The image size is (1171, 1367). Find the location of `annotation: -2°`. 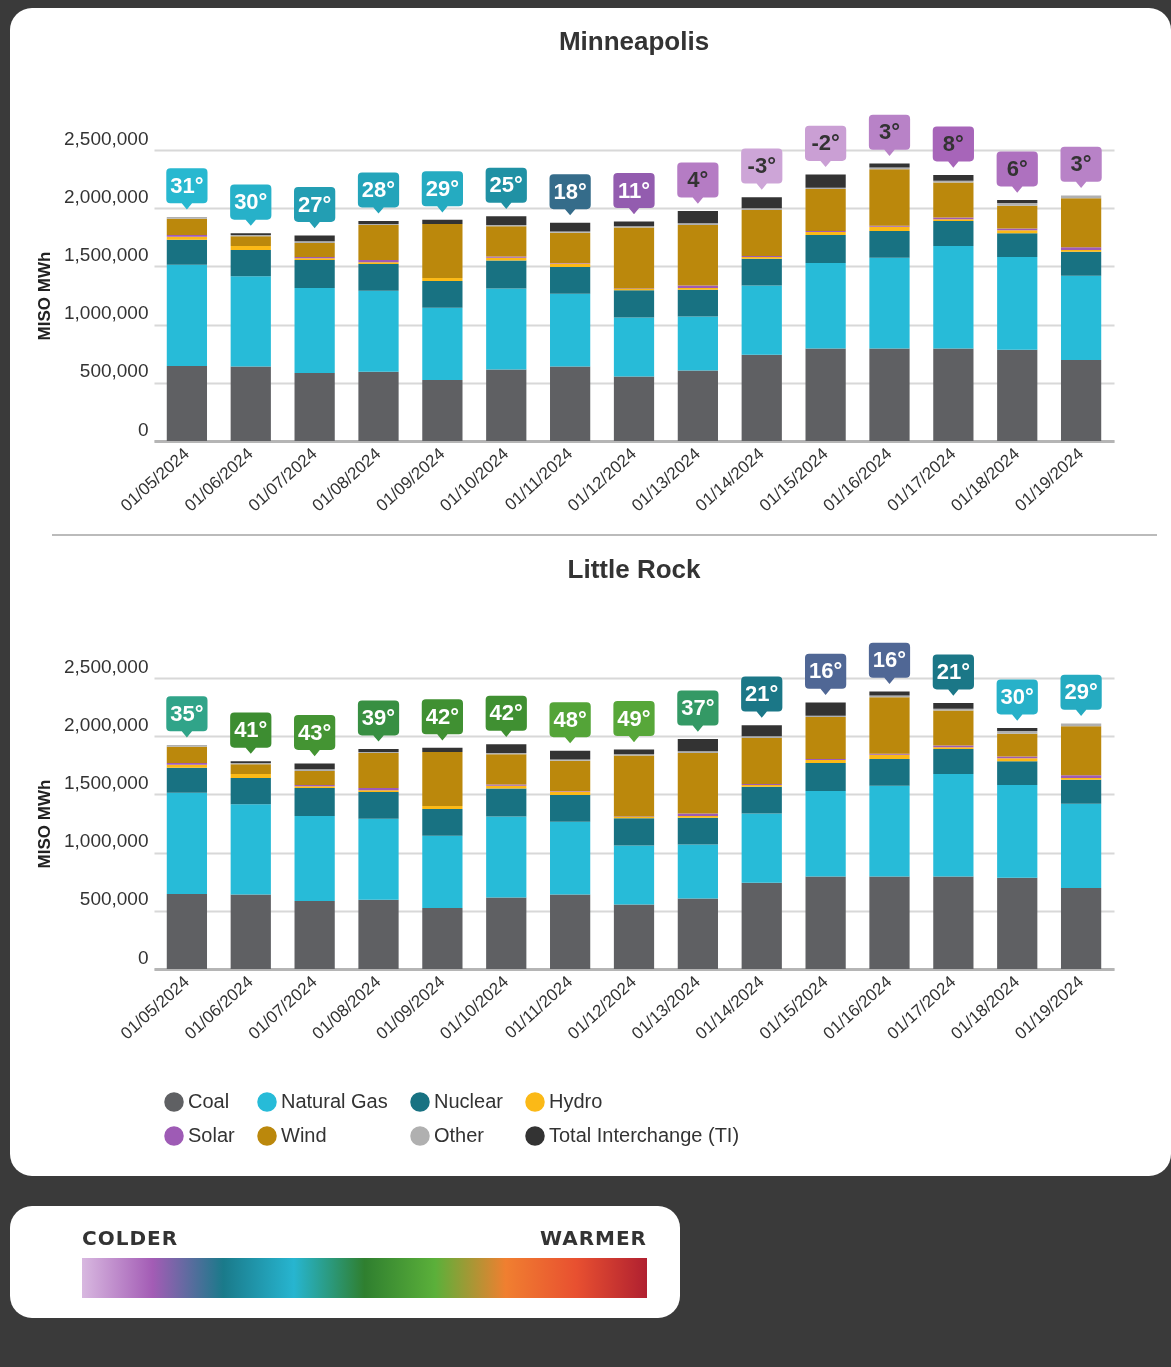

annotation: -2° is located at coordinates (825, 143).